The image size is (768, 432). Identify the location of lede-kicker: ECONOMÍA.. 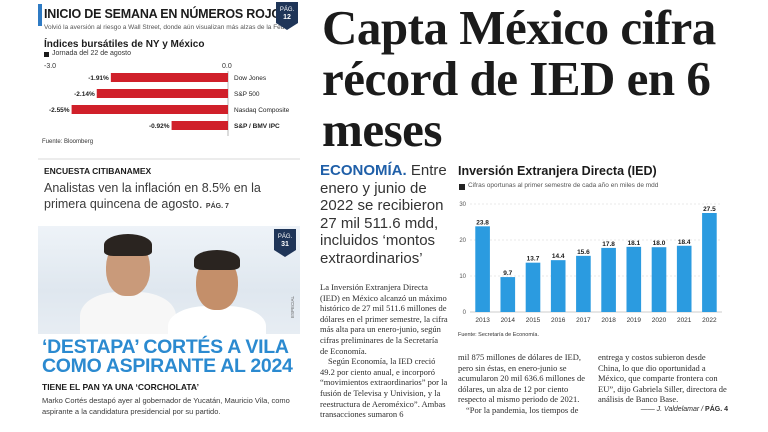
(363, 170).